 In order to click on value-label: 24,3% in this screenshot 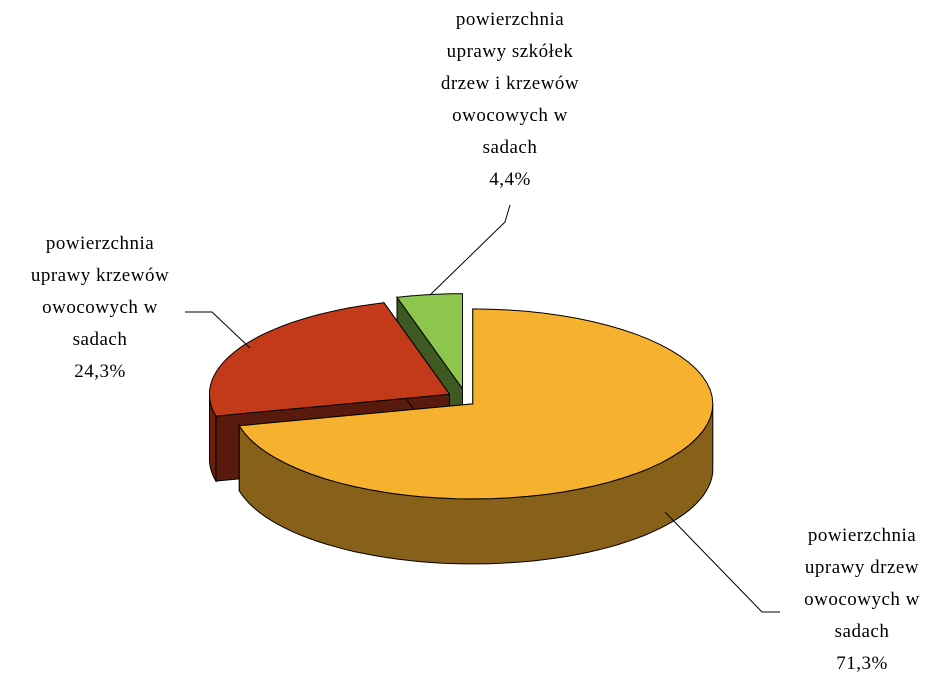, I will do `click(100, 371)`.